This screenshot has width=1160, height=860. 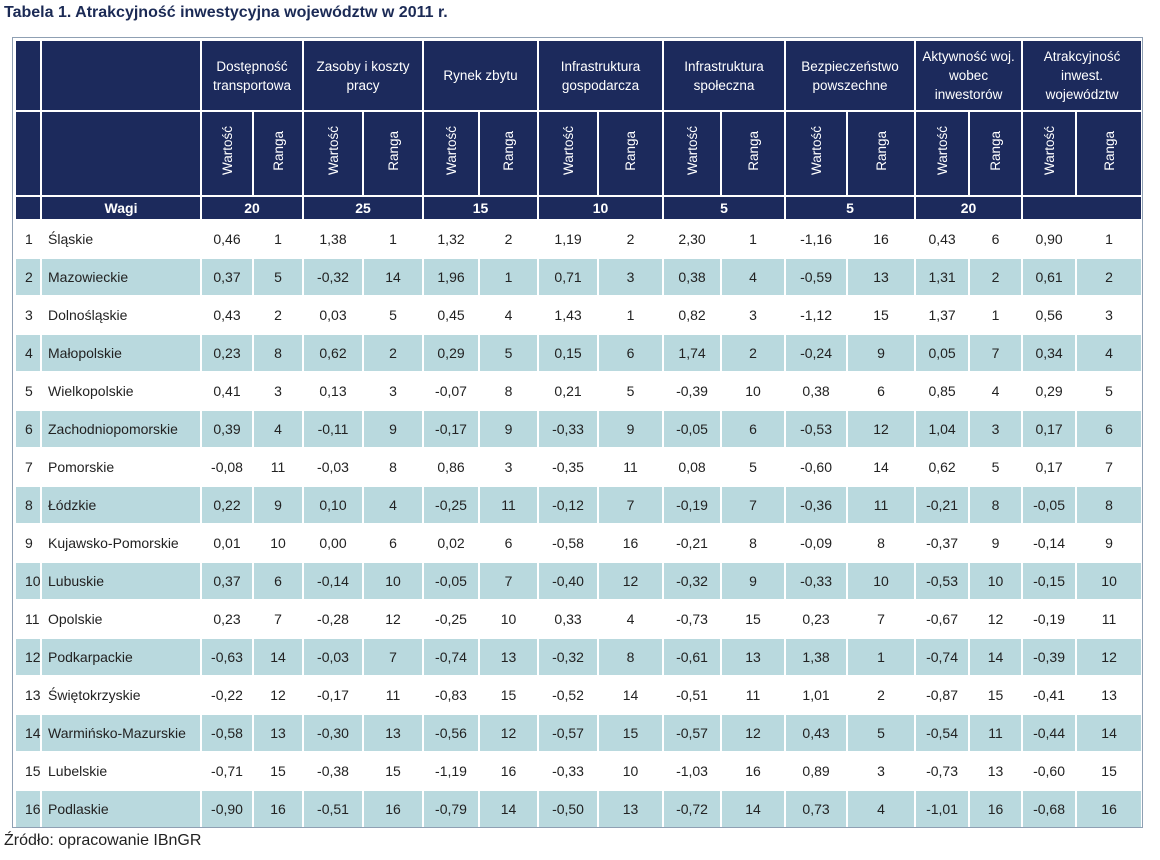 I want to click on row-number: 6, so click(x=28, y=429).